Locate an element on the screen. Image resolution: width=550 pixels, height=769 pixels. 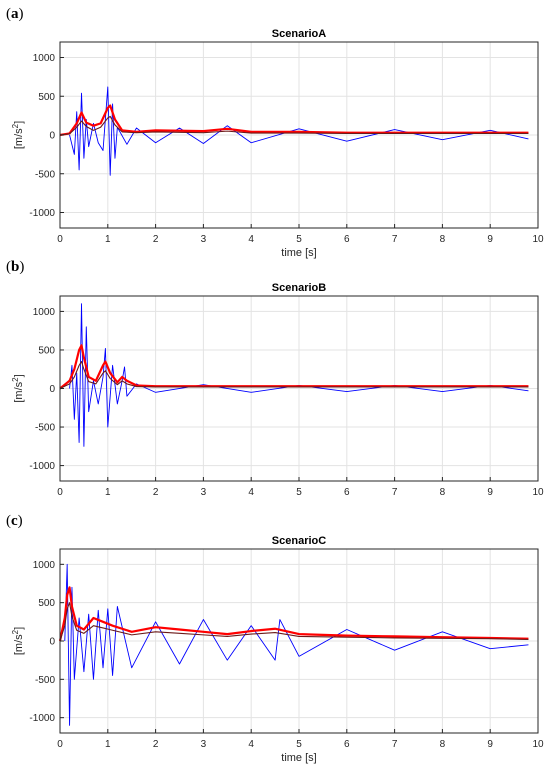
panel-label-b: (b) is located at coordinates (15, 267).